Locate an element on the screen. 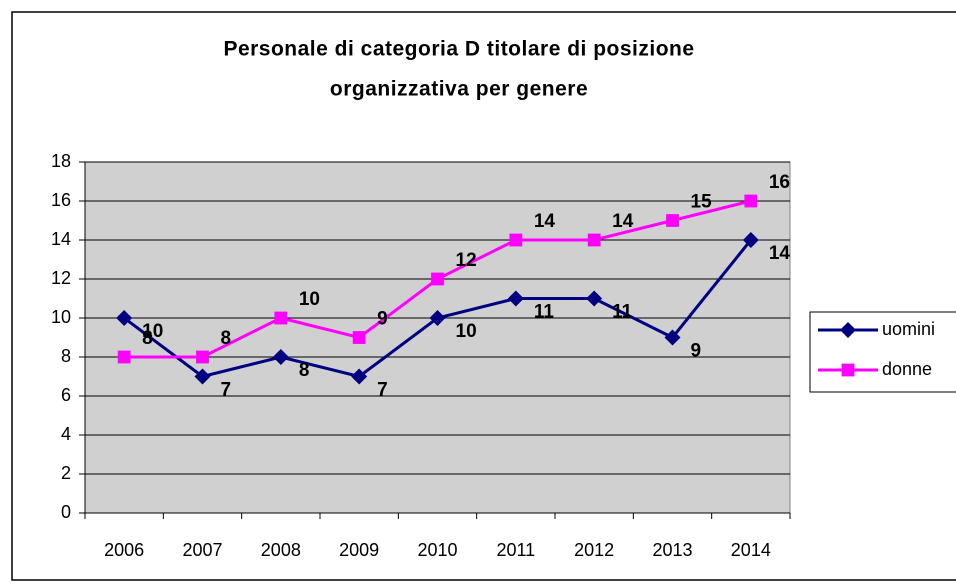 Image resolution: width=956 pixels, height=587 pixels. x-tick-label: 2013 is located at coordinates (672, 550).